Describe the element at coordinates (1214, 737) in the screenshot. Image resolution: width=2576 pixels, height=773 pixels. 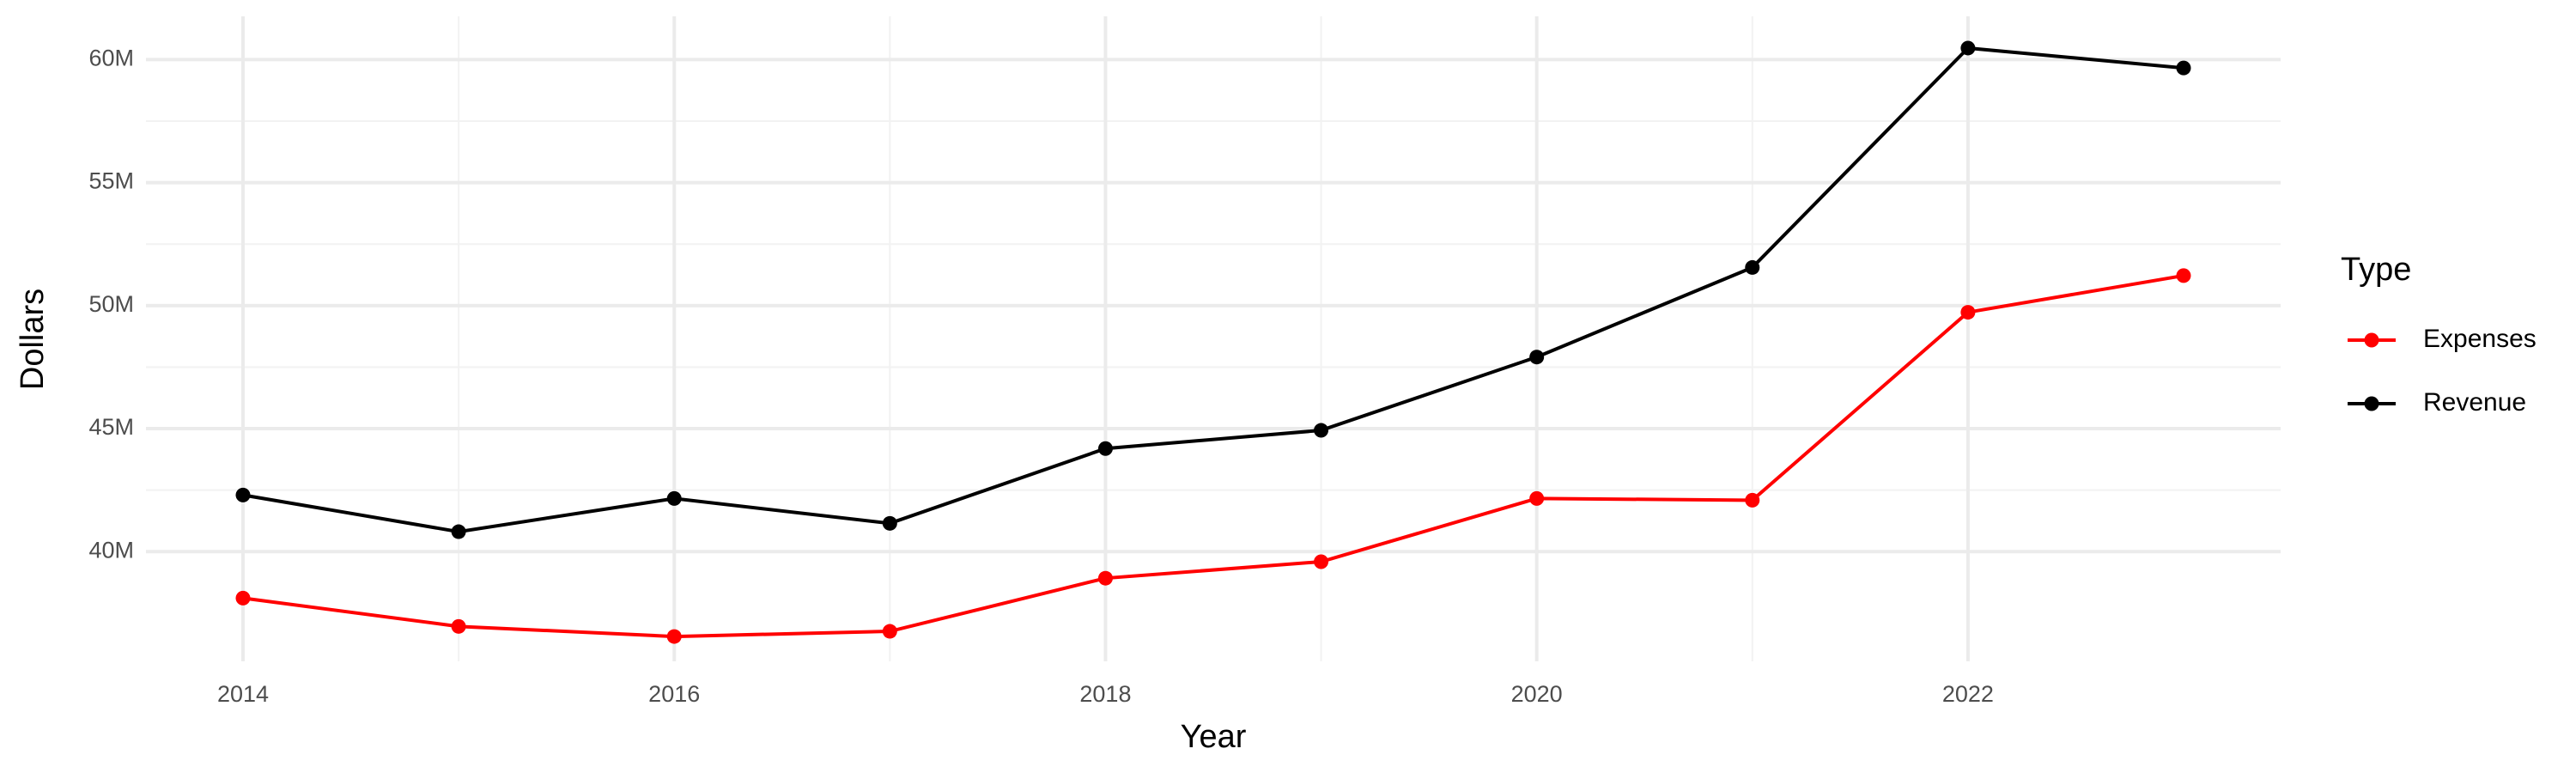
I see `x-axis-title: Year` at that location.